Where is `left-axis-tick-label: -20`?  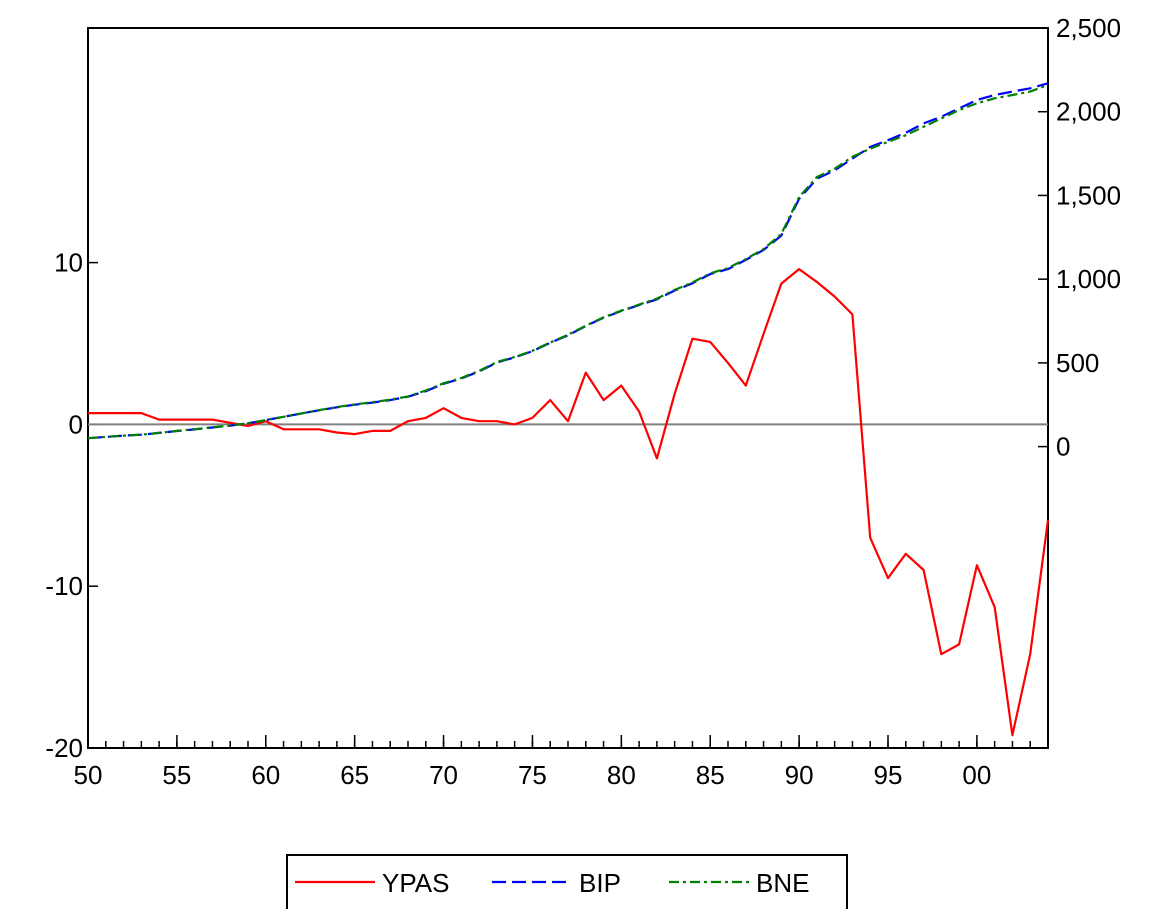 left-axis-tick-label: -20 is located at coordinates (64, 748).